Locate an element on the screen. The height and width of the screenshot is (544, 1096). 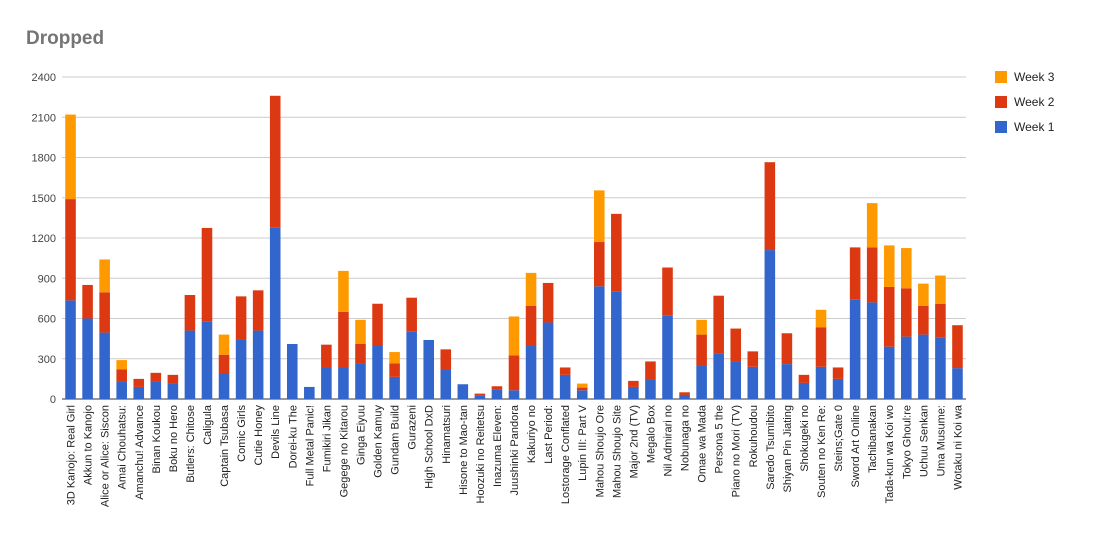
legend-label: Week 2 is located at coordinates (1034, 102).